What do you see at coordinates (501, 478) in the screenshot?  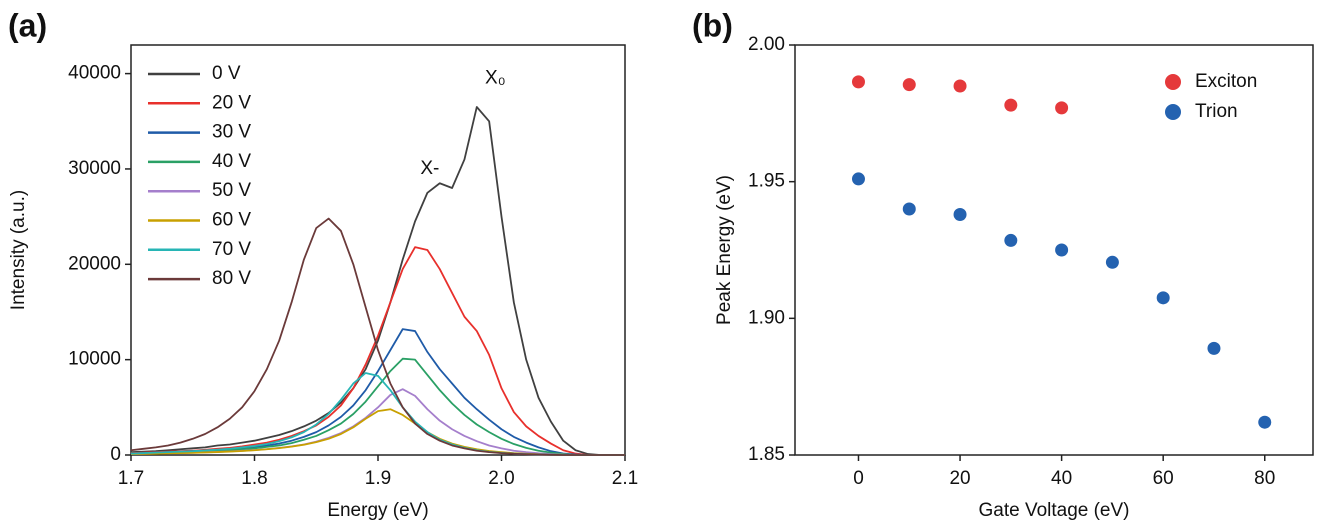 I see `x-tick-label: 2.0` at bounding box center [501, 478].